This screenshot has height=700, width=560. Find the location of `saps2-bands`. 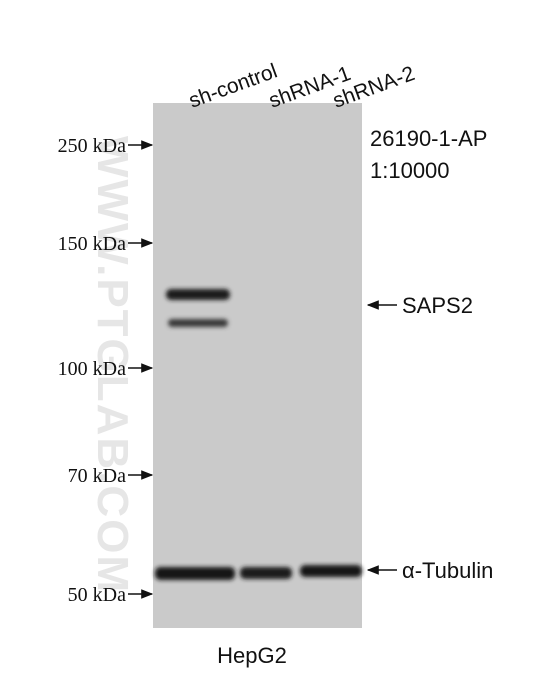

saps2-bands is located at coordinates (198, 308).